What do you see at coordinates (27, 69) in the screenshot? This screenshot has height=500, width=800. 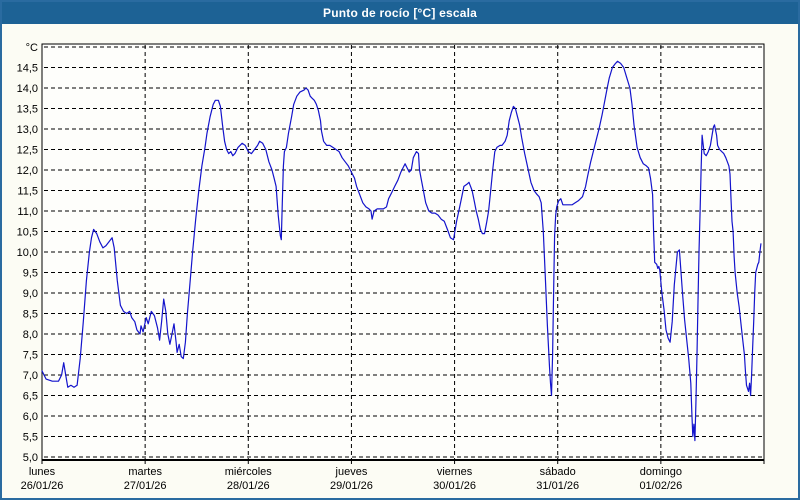 I see `y-tick-label: 14,5` at bounding box center [27, 69].